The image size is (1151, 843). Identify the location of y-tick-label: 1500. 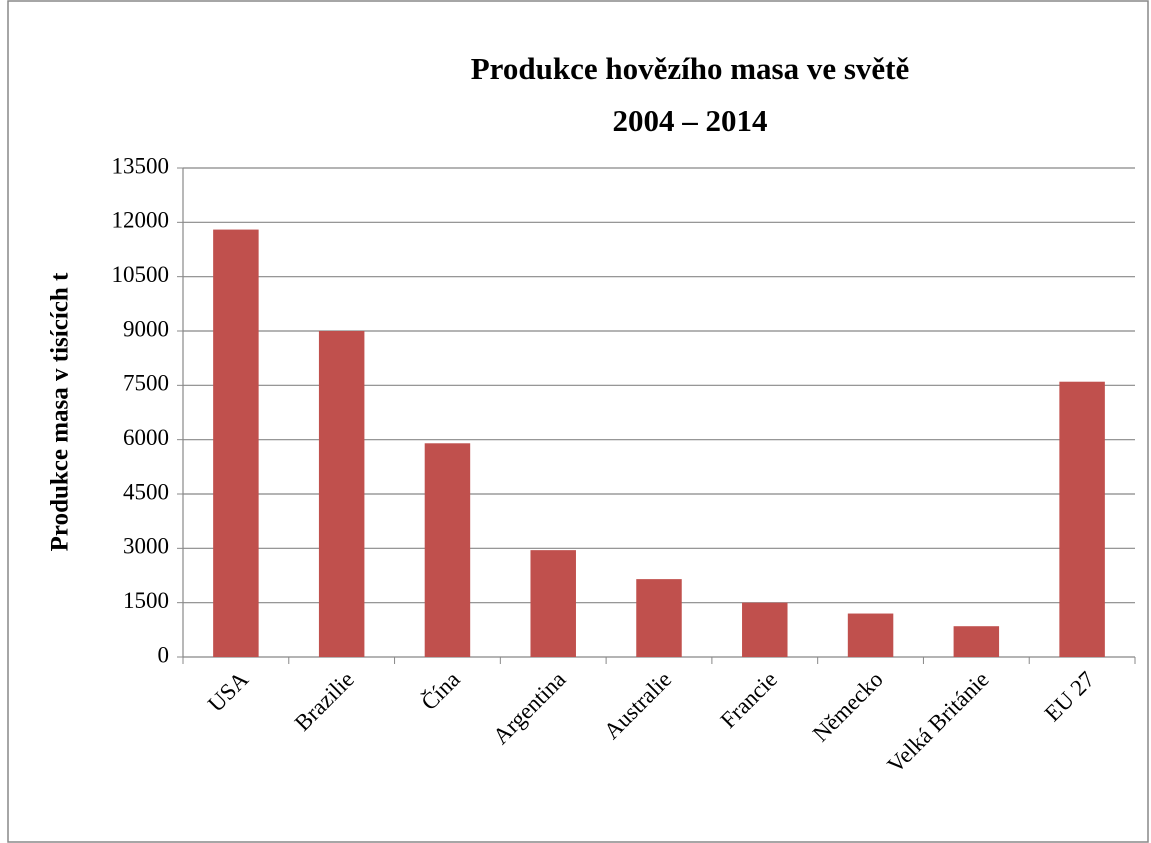
(146, 600).